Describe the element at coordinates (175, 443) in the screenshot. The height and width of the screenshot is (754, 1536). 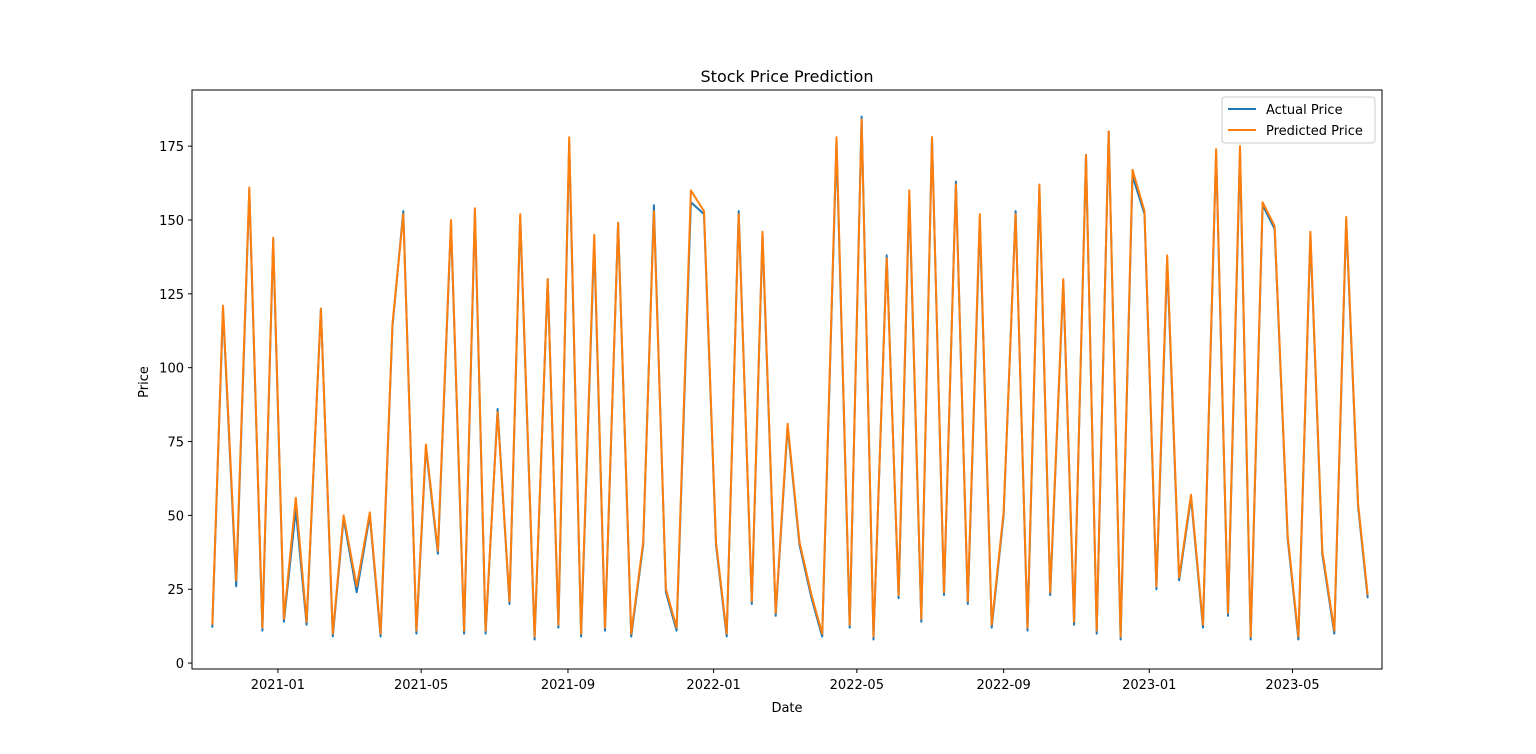
I see `y-tick-label: 75` at that location.